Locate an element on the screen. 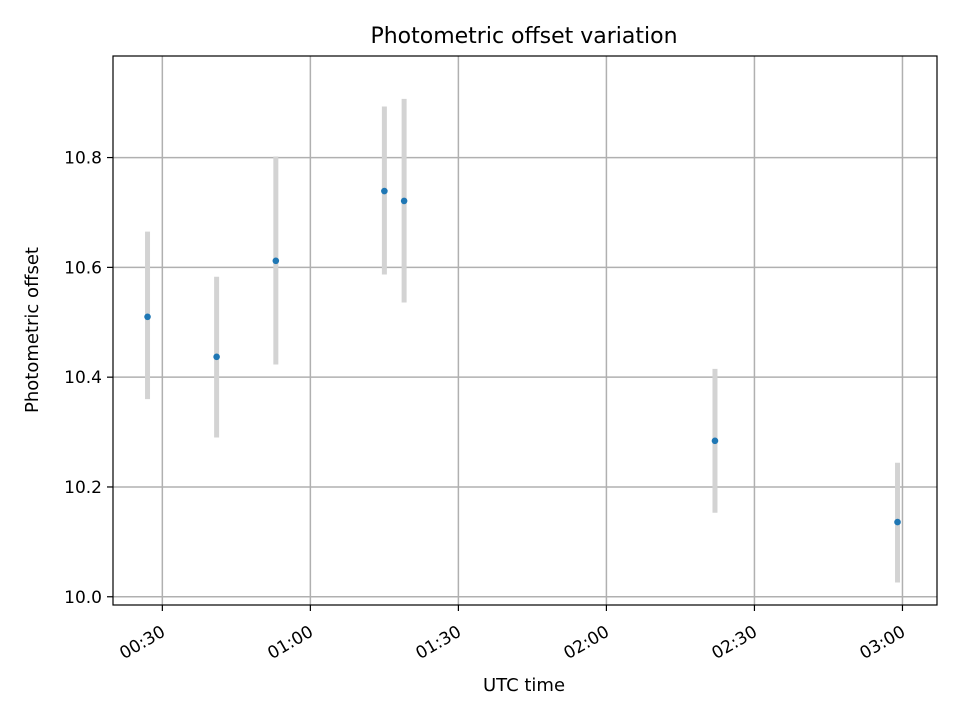 This screenshot has width=960, height=720. x-axis-label: UTC time is located at coordinates (524, 685).